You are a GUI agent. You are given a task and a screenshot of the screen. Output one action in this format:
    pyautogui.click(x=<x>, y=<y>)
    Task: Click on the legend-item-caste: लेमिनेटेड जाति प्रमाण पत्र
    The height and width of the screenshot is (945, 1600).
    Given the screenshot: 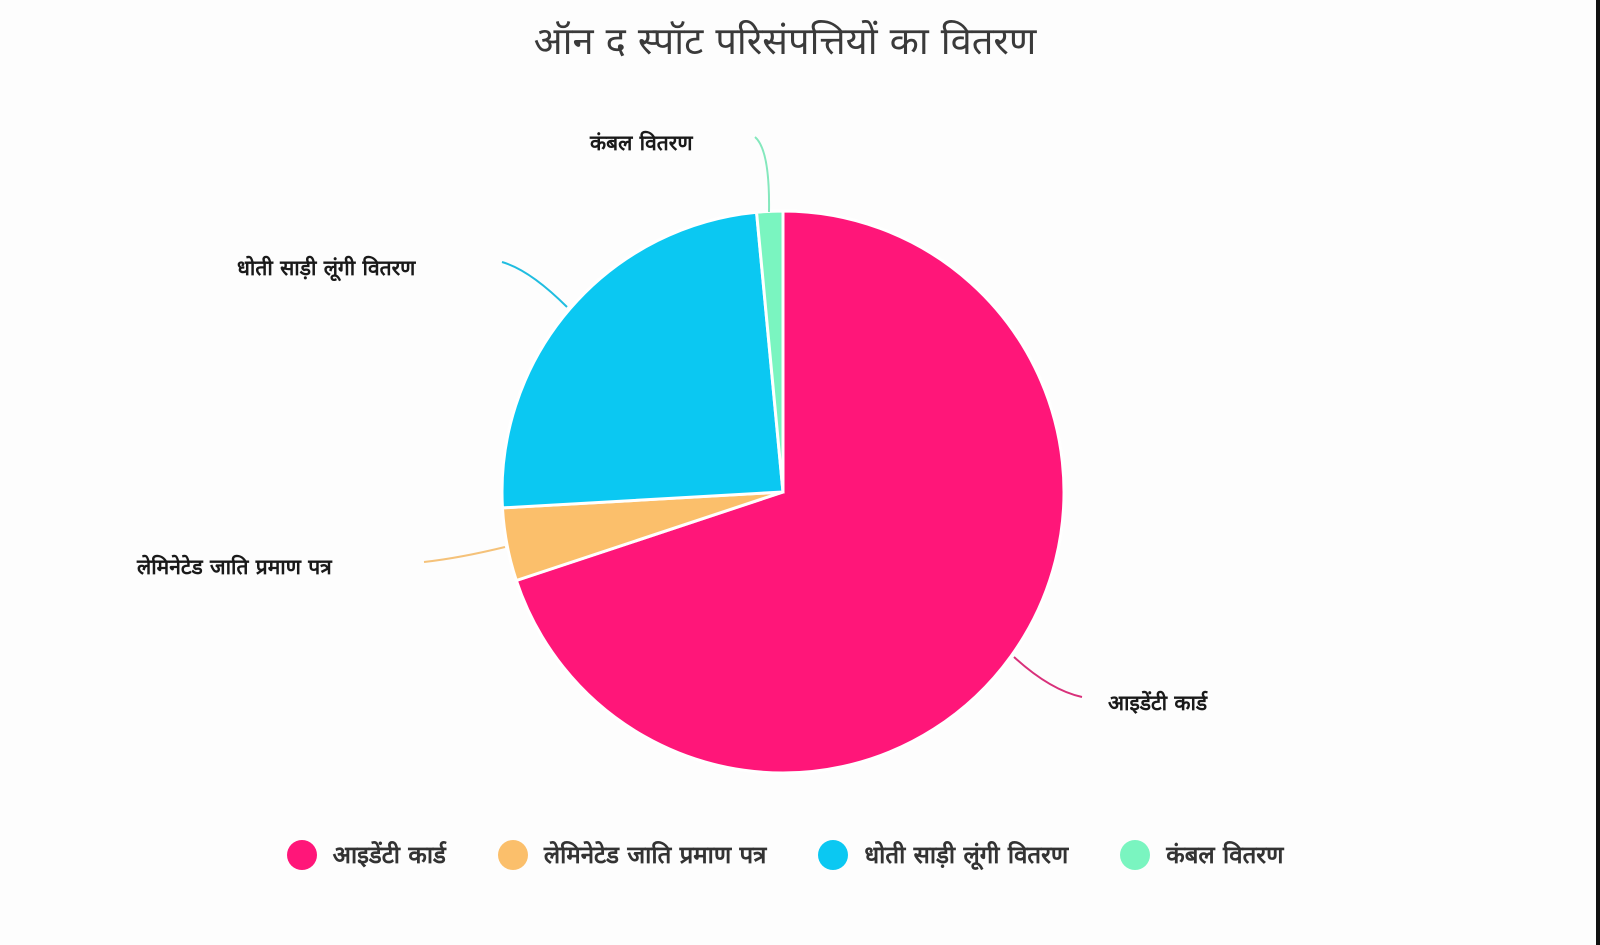 What is the action you would take?
    pyautogui.click(x=632, y=854)
    